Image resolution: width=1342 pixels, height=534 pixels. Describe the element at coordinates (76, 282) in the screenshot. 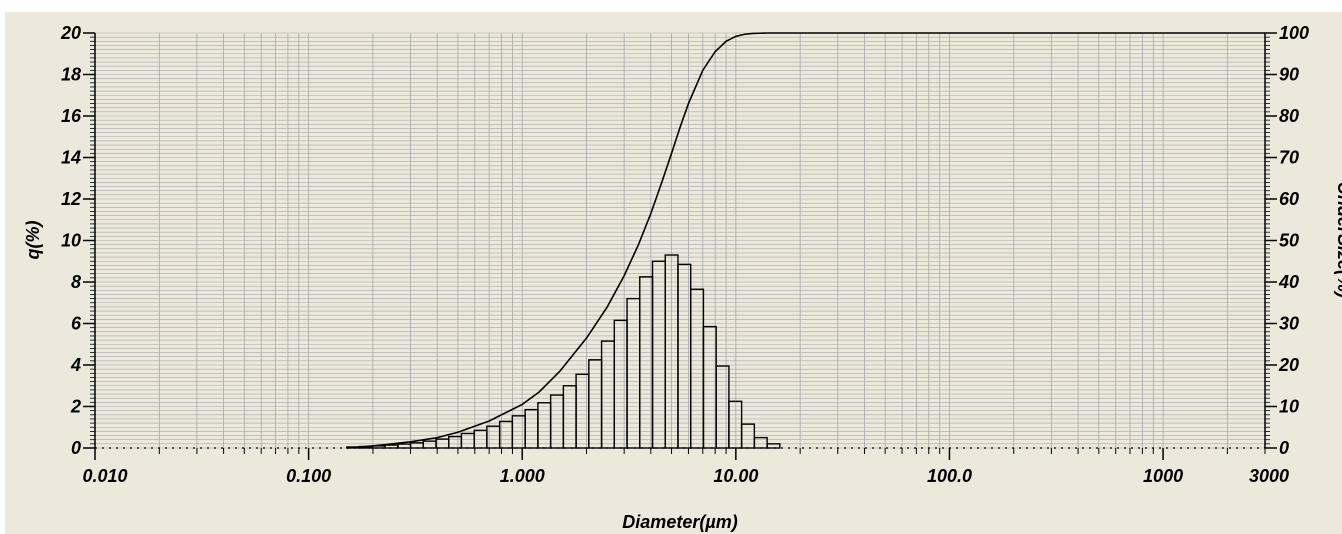

I see `y-tick-label: 8` at that location.